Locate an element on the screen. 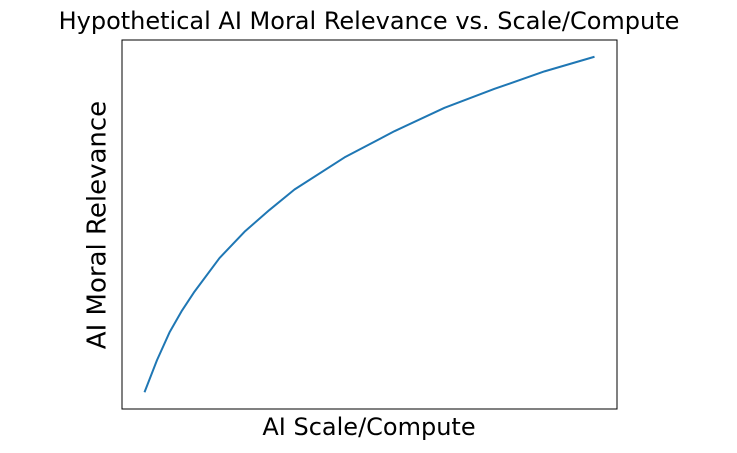 The width and height of the screenshot is (737, 453). y-axis-label: AI Moral Relevance is located at coordinates (98, 225).